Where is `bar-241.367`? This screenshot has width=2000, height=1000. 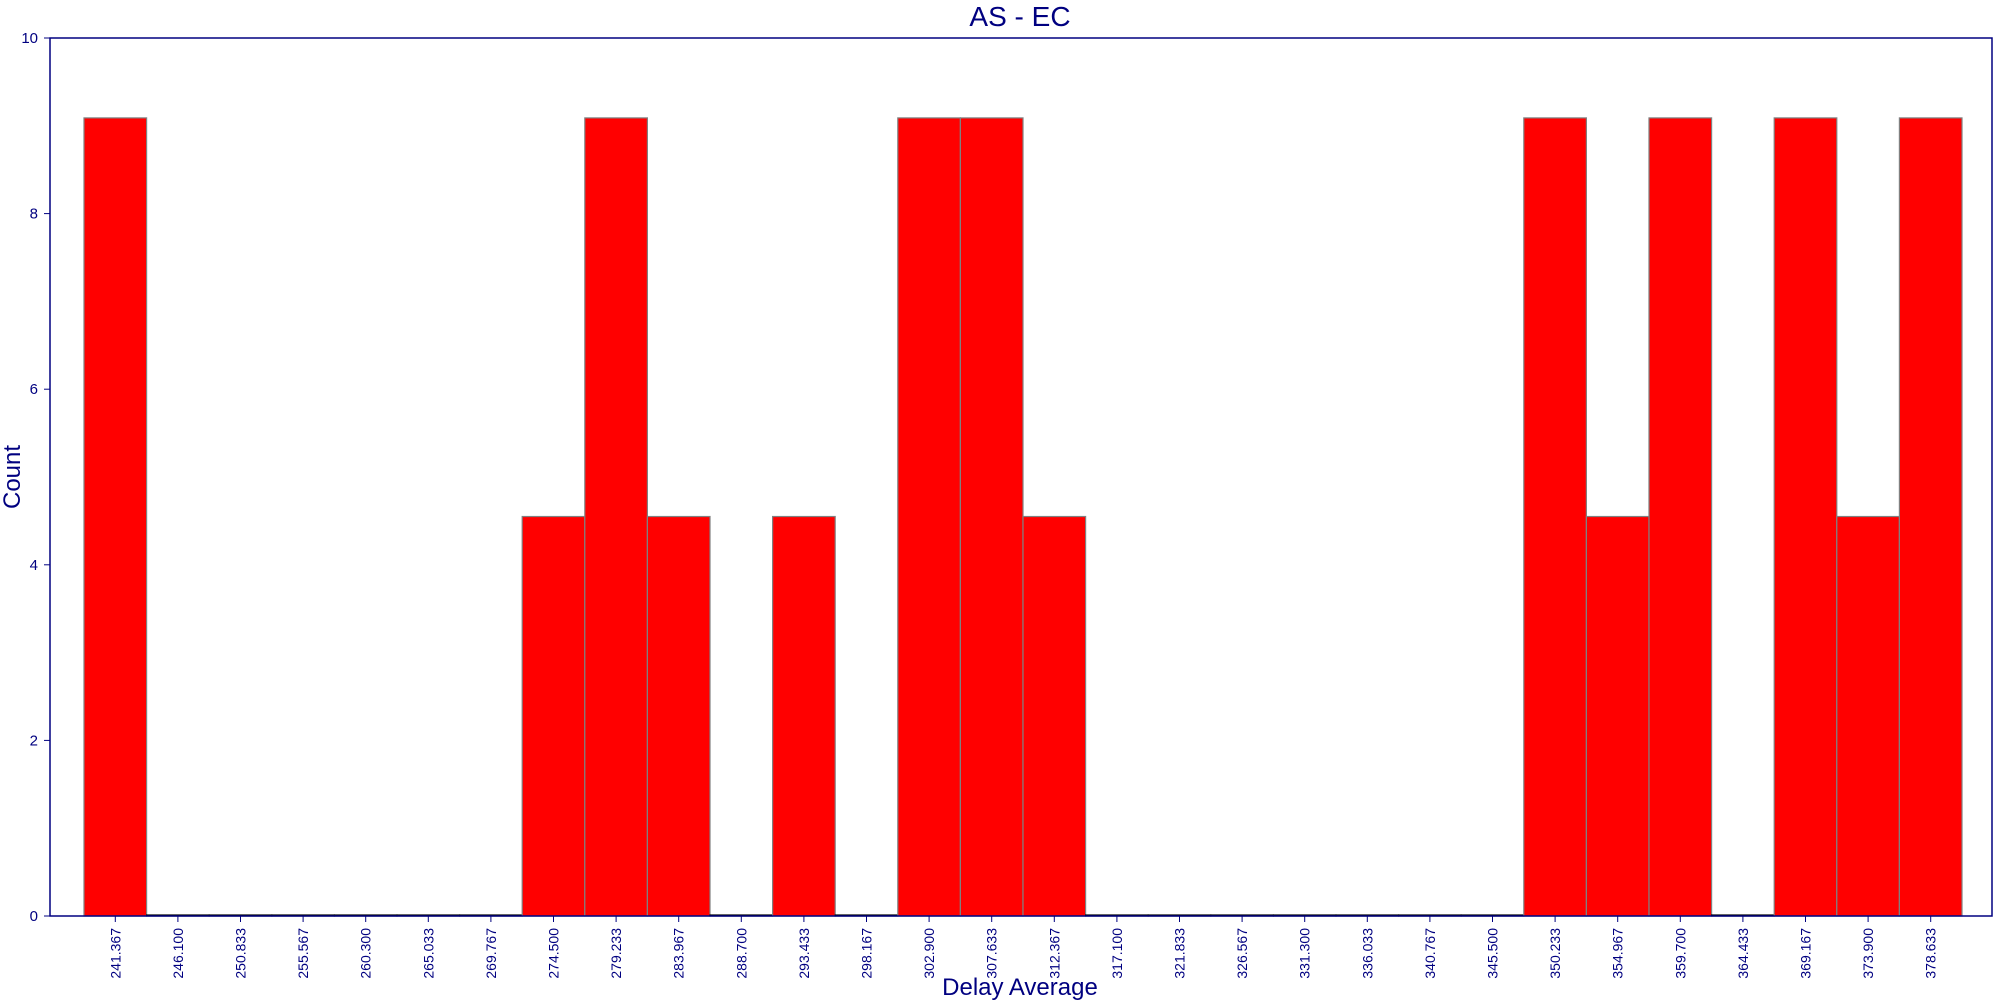
bar-241.367 is located at coordinates (115, 517).